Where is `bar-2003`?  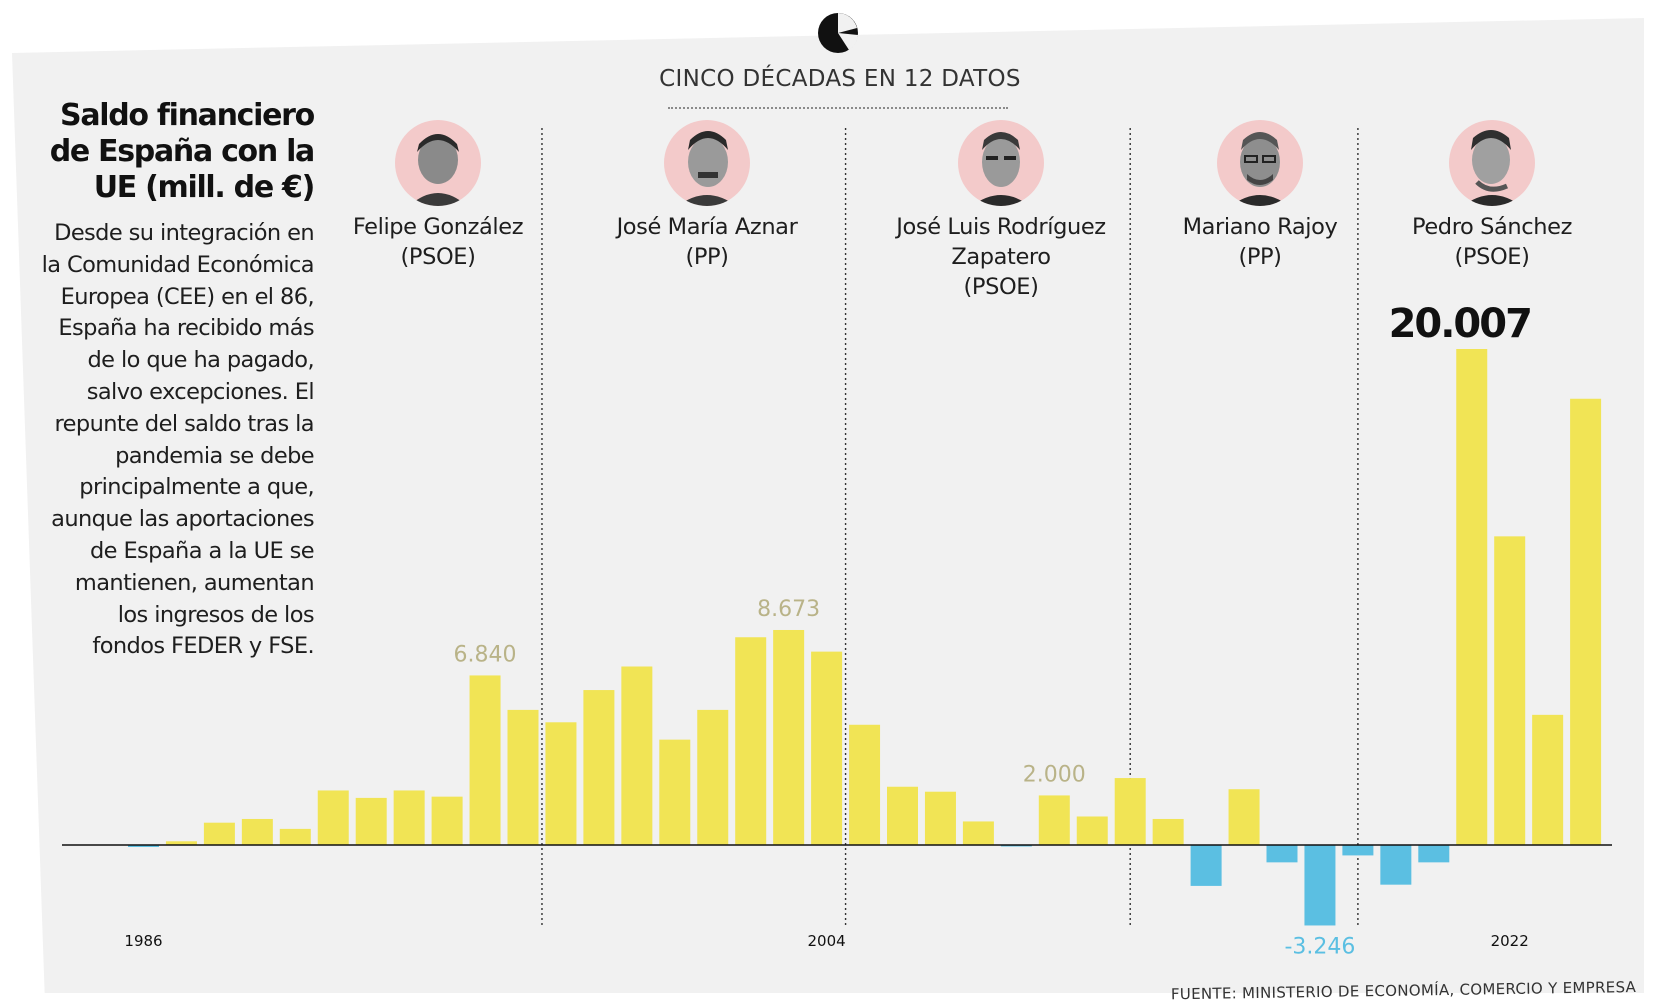
bar-2003 is located at coordinates (789, 737).